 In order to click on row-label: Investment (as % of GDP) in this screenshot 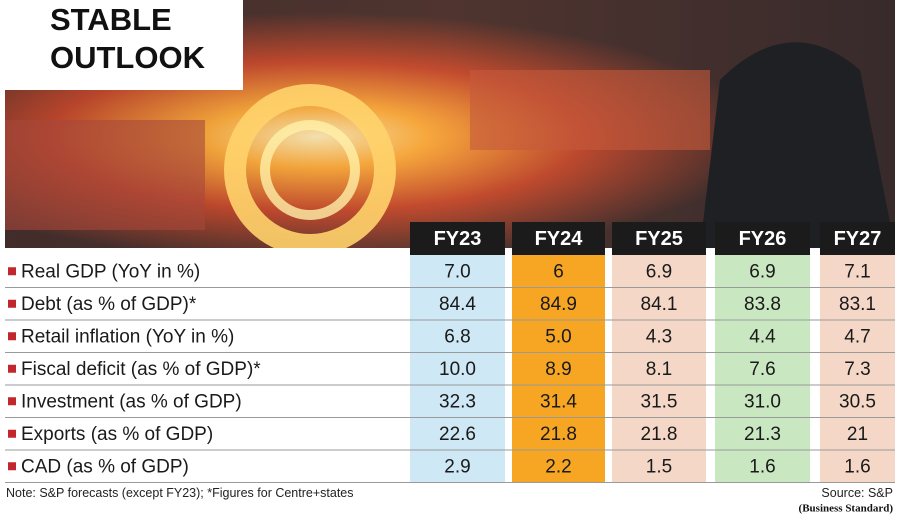, I will do `click(131, 401)`.